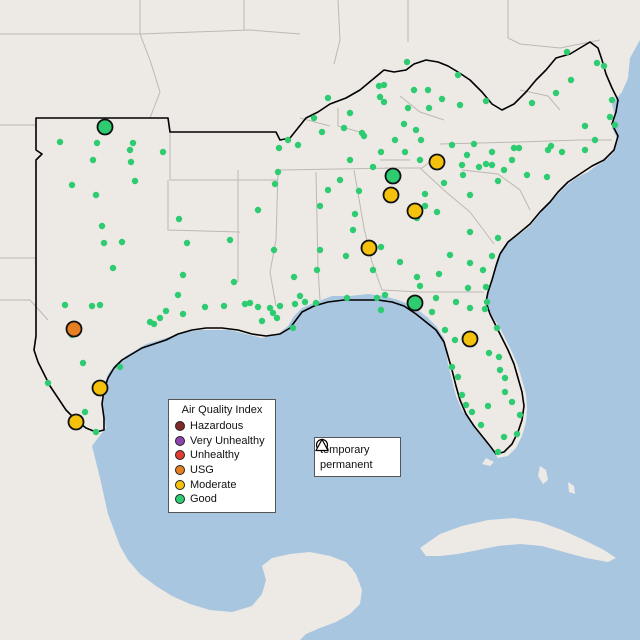 The width and height of the screenshot is (640, 640). Describe the element at coordinates (74, 329) in the screenshot. I see `monitor-marker-usg` at that location.